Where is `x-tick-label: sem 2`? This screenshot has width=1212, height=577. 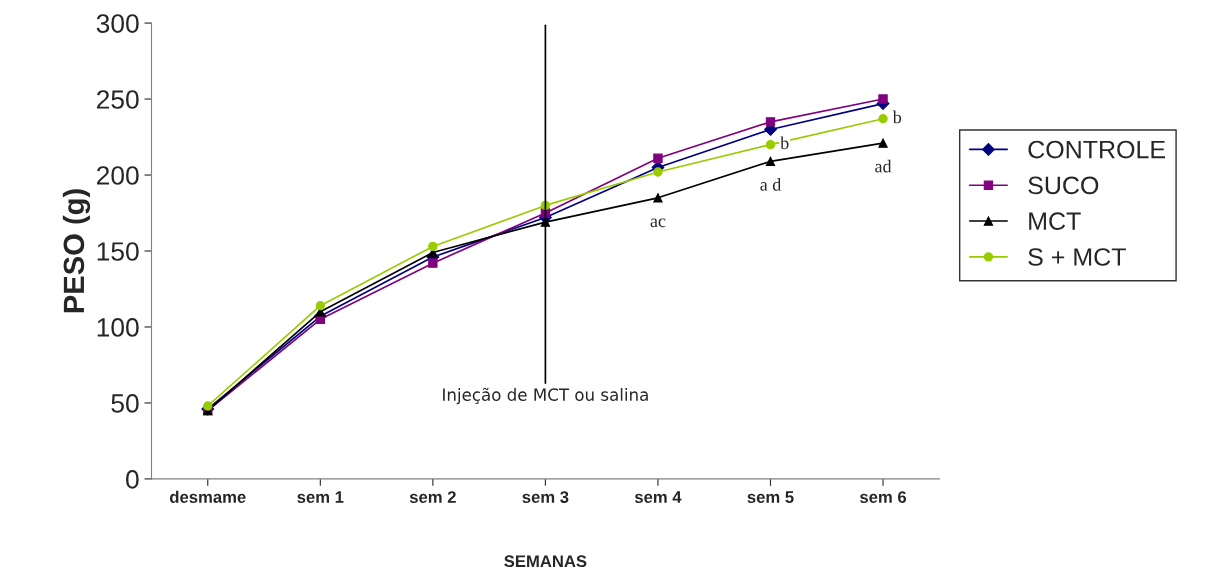
x-tick-label: sem 2 is located at coordinates (432, 497).